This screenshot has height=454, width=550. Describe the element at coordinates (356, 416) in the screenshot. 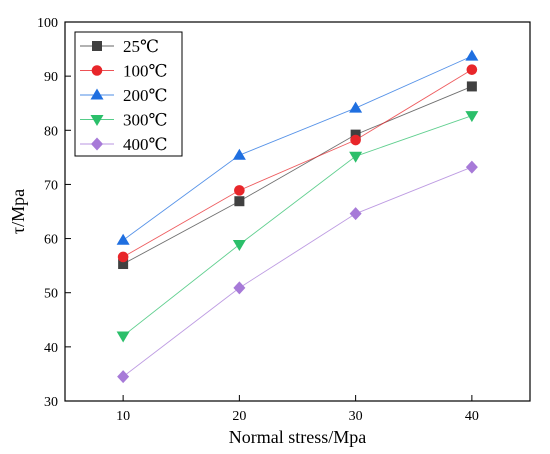

I see `x-tick-label: 30` at that location.